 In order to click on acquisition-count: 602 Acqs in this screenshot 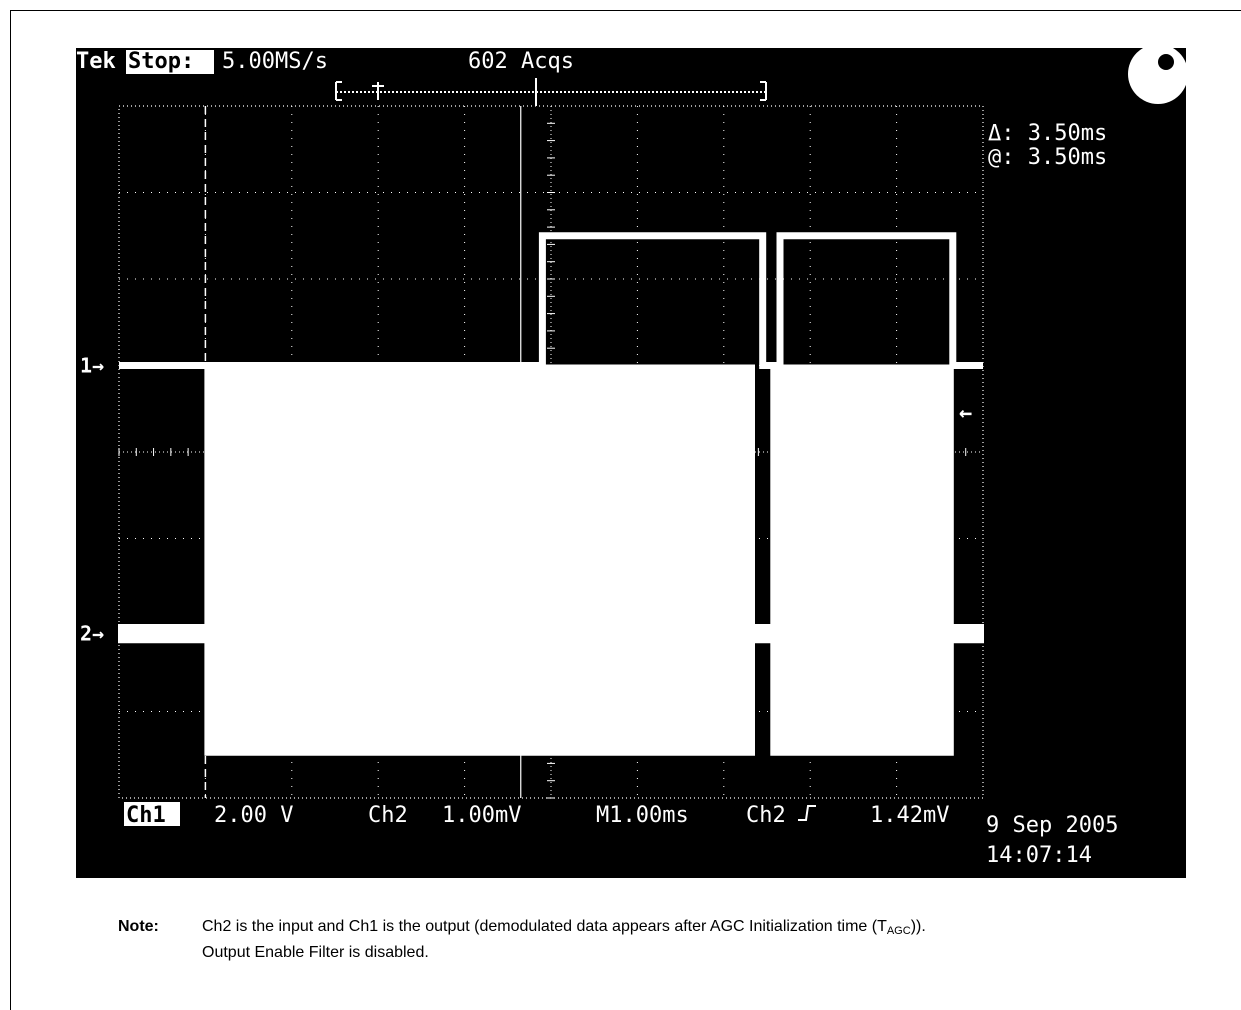, I will do `click(521, 61)`.